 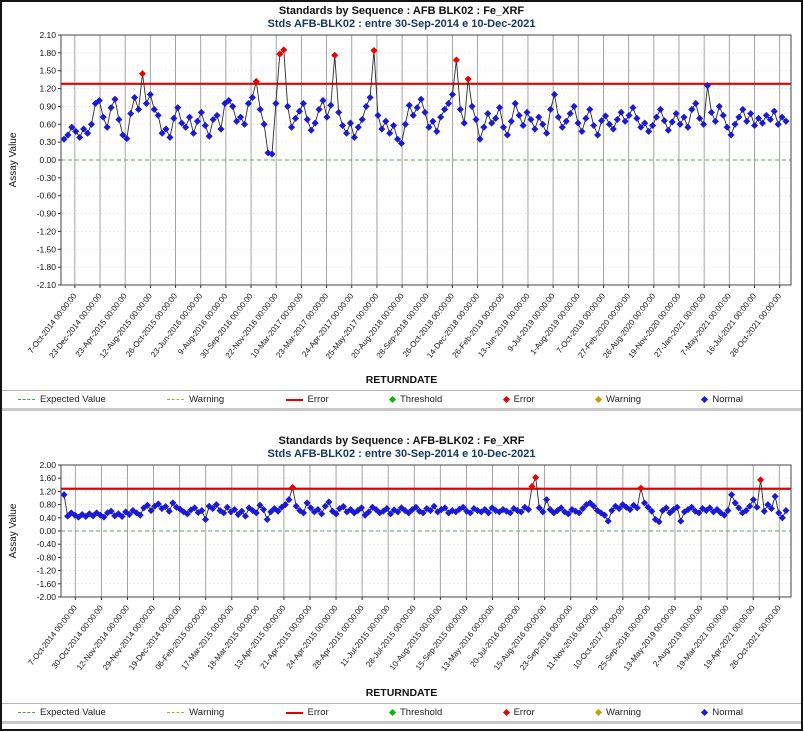 I want to click on svg-text: -1.50, so click(x=46, y=249).